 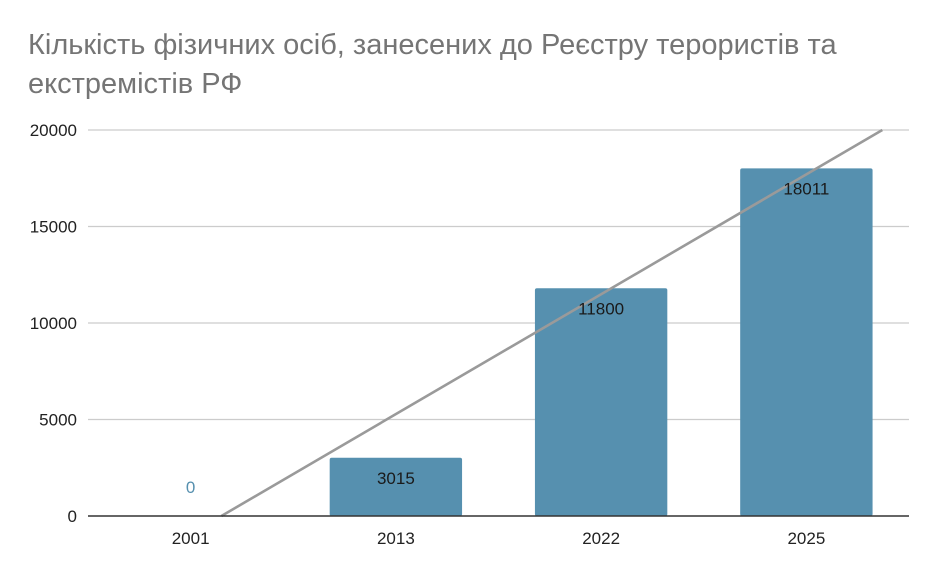 What do you see at coordinates (601, 308) in the screenshot?
I see `data-label: 11800` at bounding box center [601, 308].